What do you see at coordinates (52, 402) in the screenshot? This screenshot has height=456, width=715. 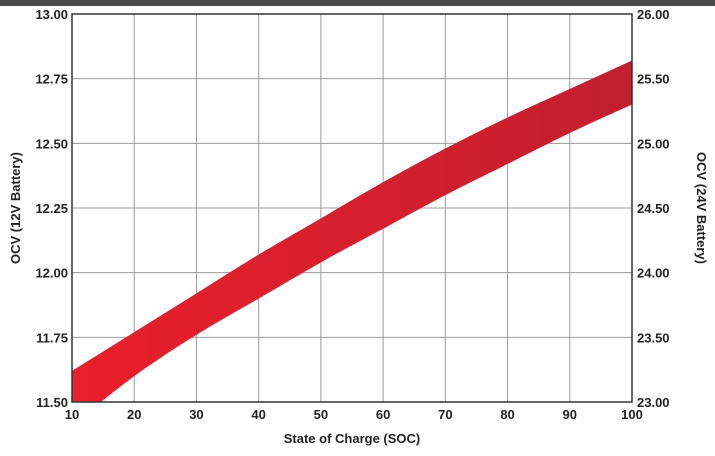 I see `y-tick-11.50: 11.50` at bounding box center [52, 402].